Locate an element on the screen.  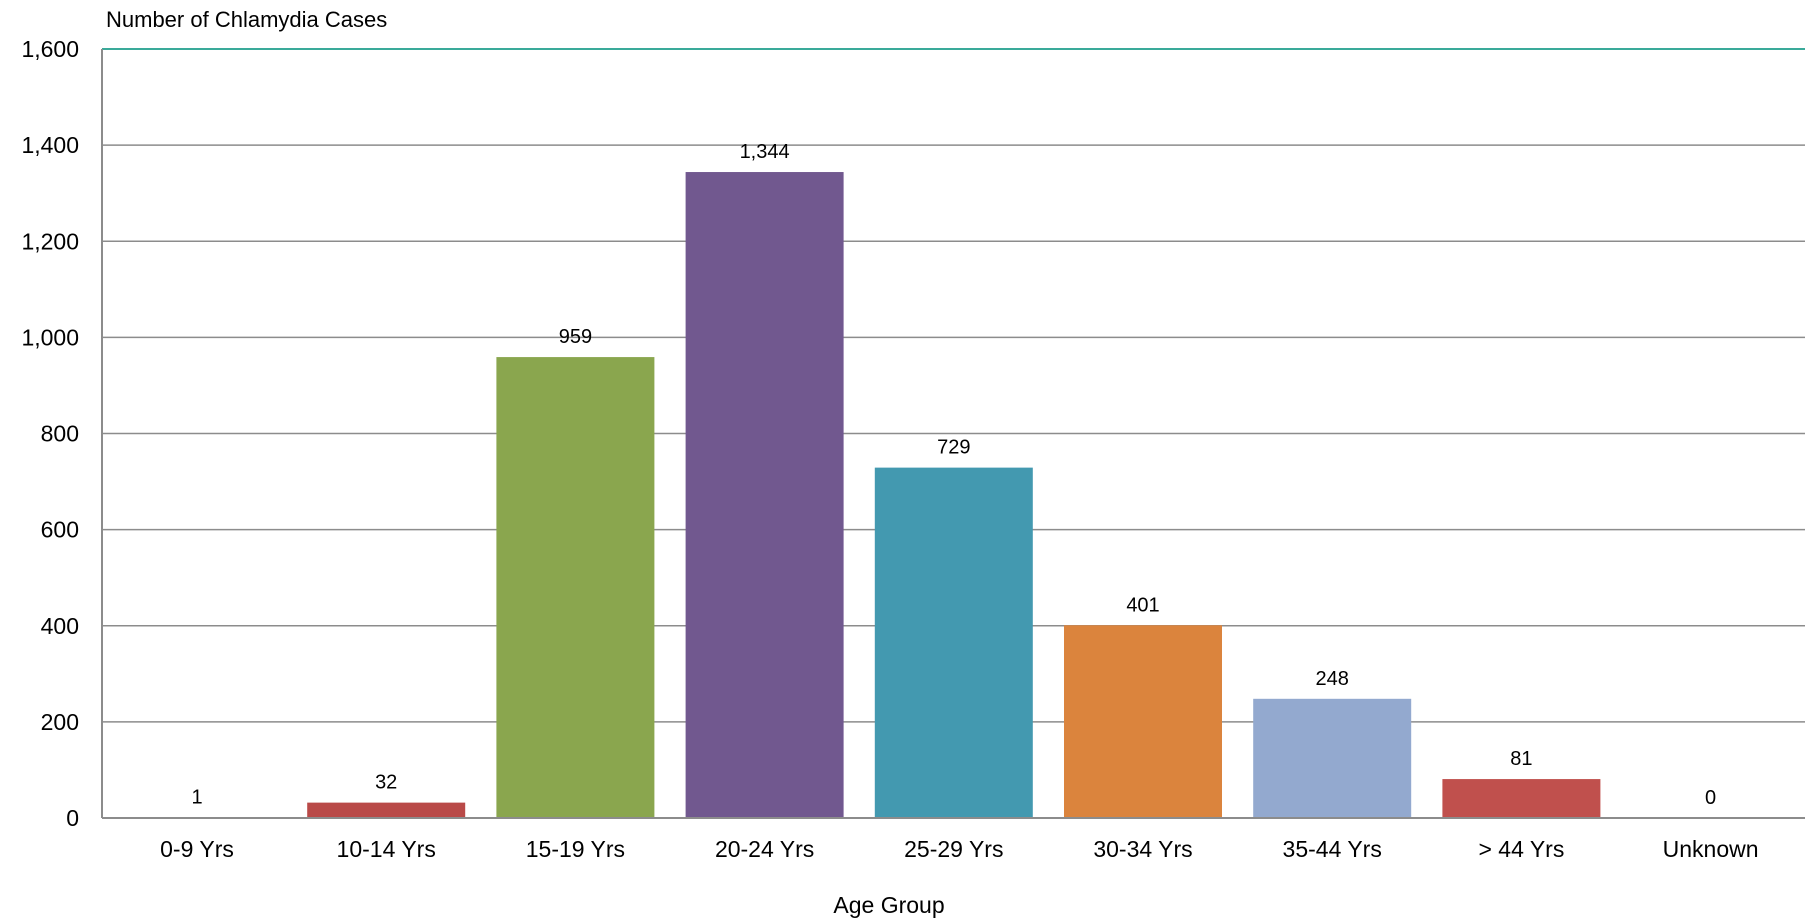
data-label: 729 is located at coordinates (953, 448).